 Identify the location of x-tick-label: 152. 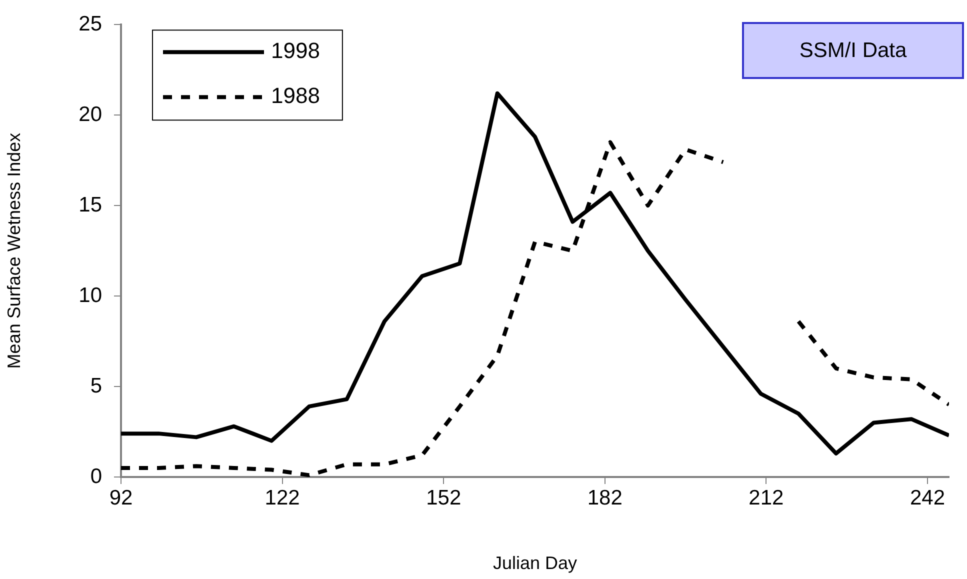
(444, 498).